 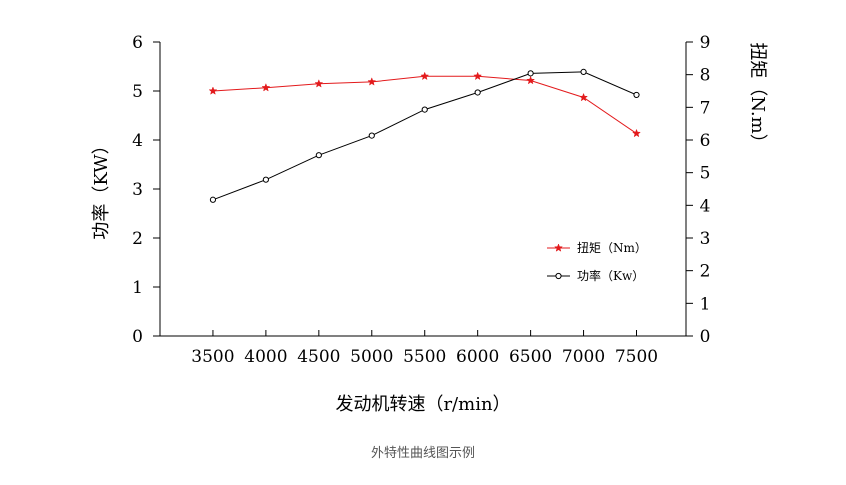 I want to click on right-y-tick-label: 2, so click(x=705, y=272).